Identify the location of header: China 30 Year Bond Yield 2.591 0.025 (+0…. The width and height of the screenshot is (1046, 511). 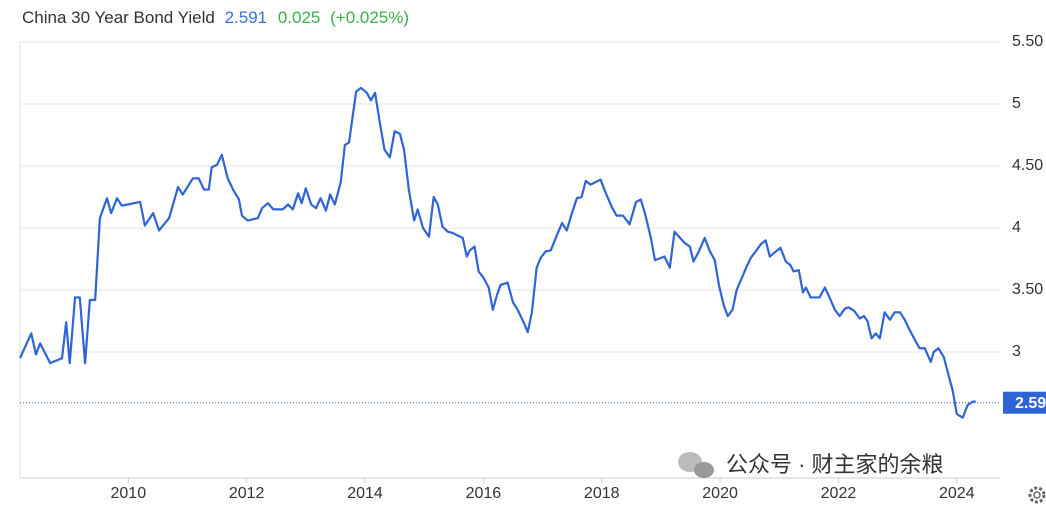
(215, 17).